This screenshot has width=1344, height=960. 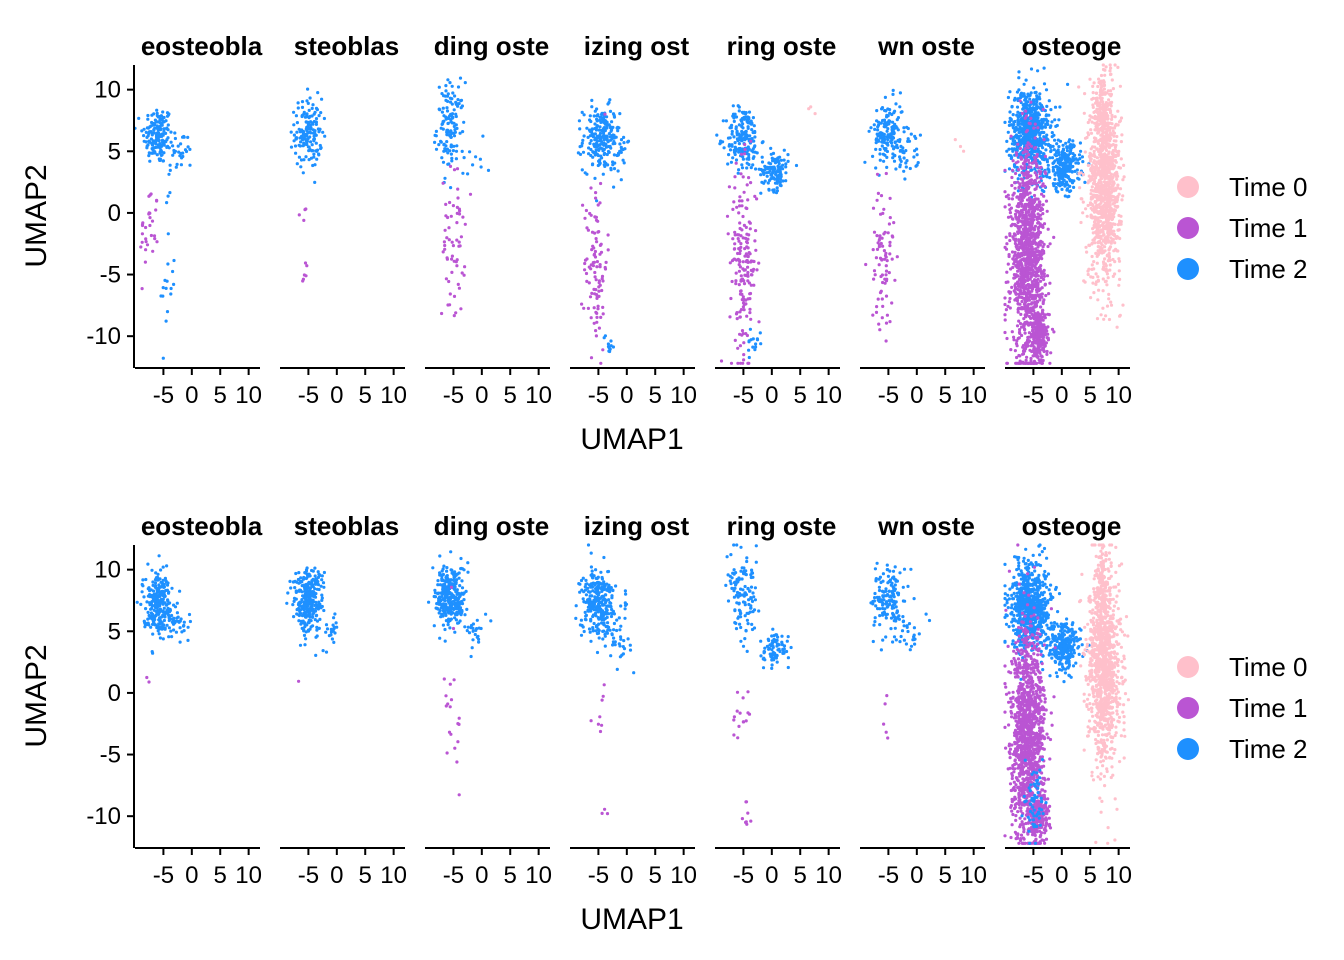 What do you see at coordinates (110, 275) in the screenshot?
I see `y-tick-label: -5` at bounding box center [110, 275].